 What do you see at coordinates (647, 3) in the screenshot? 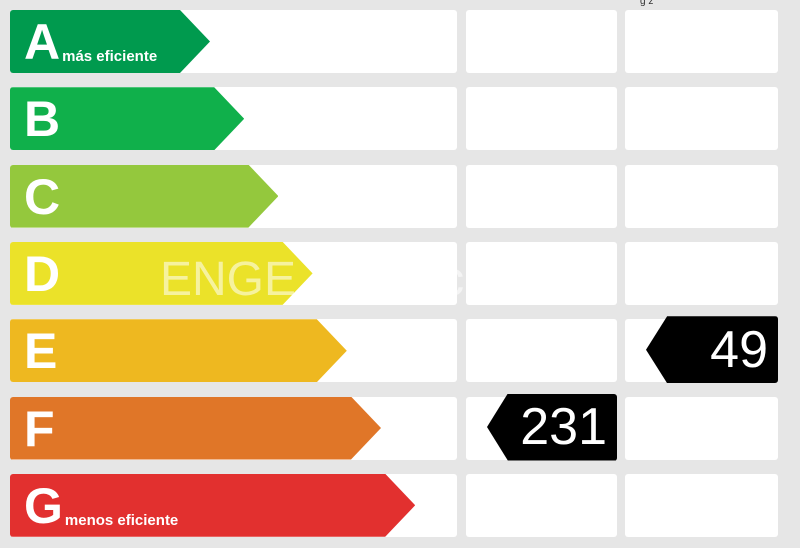
I see `header-fragment: g ž` at bounding box center [647, 3].